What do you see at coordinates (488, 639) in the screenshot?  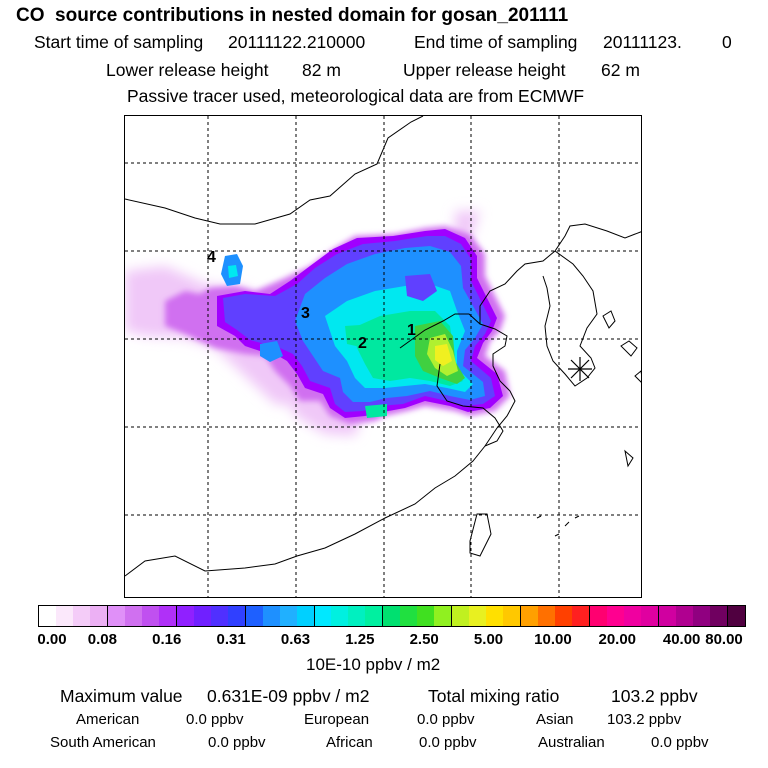 I see `colorbar-tick-label: 5.00` at bounding box center [488, 639].